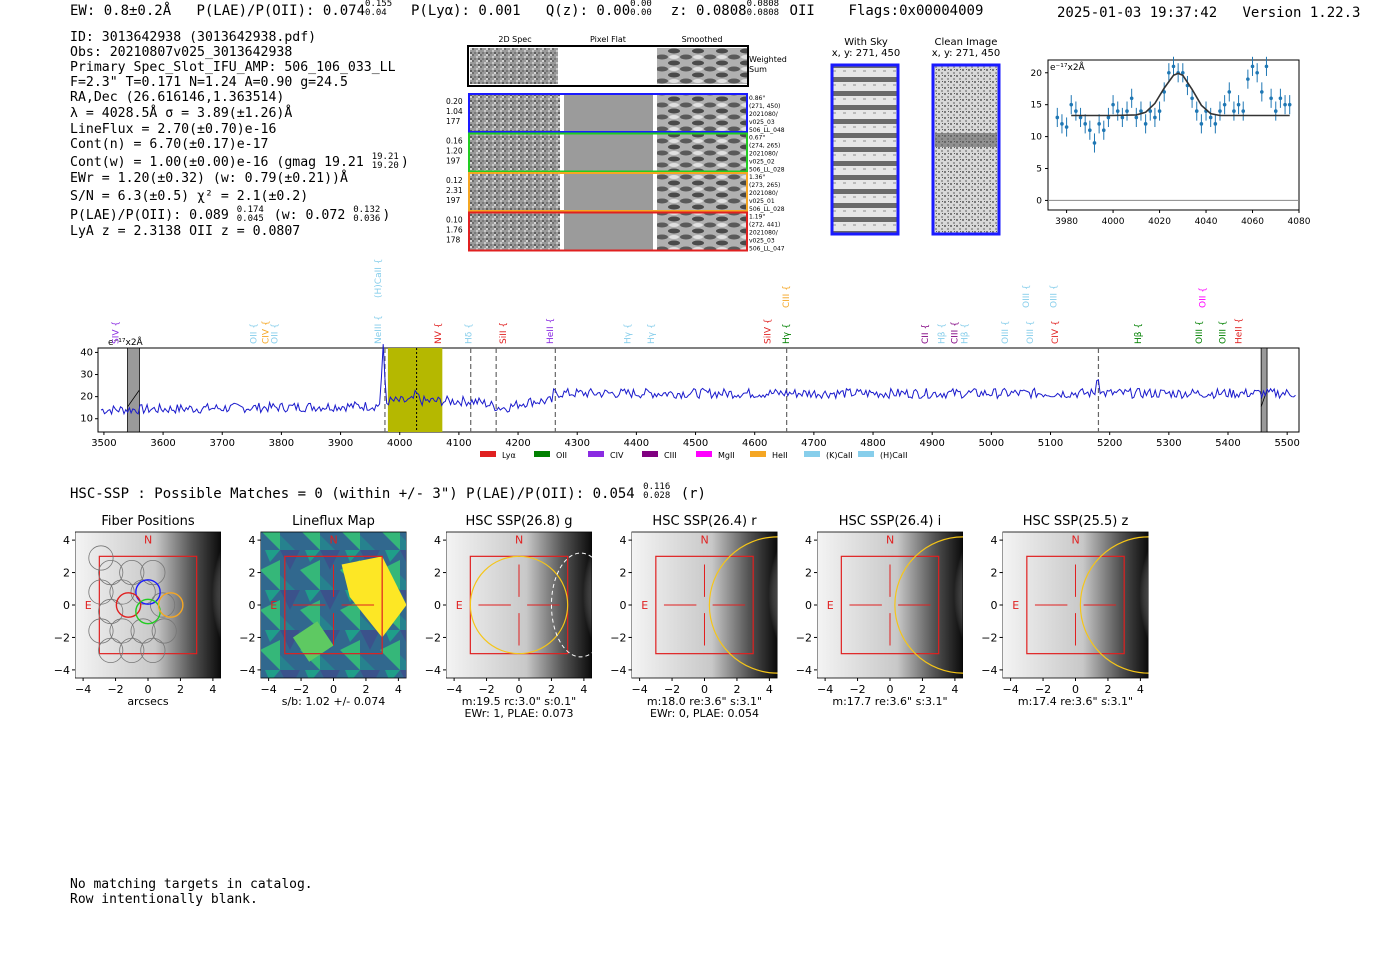  Describe the element at coordinates (767, 130) in the screenshot. I see `cutout-info-text: 506_LL_048` at that location.